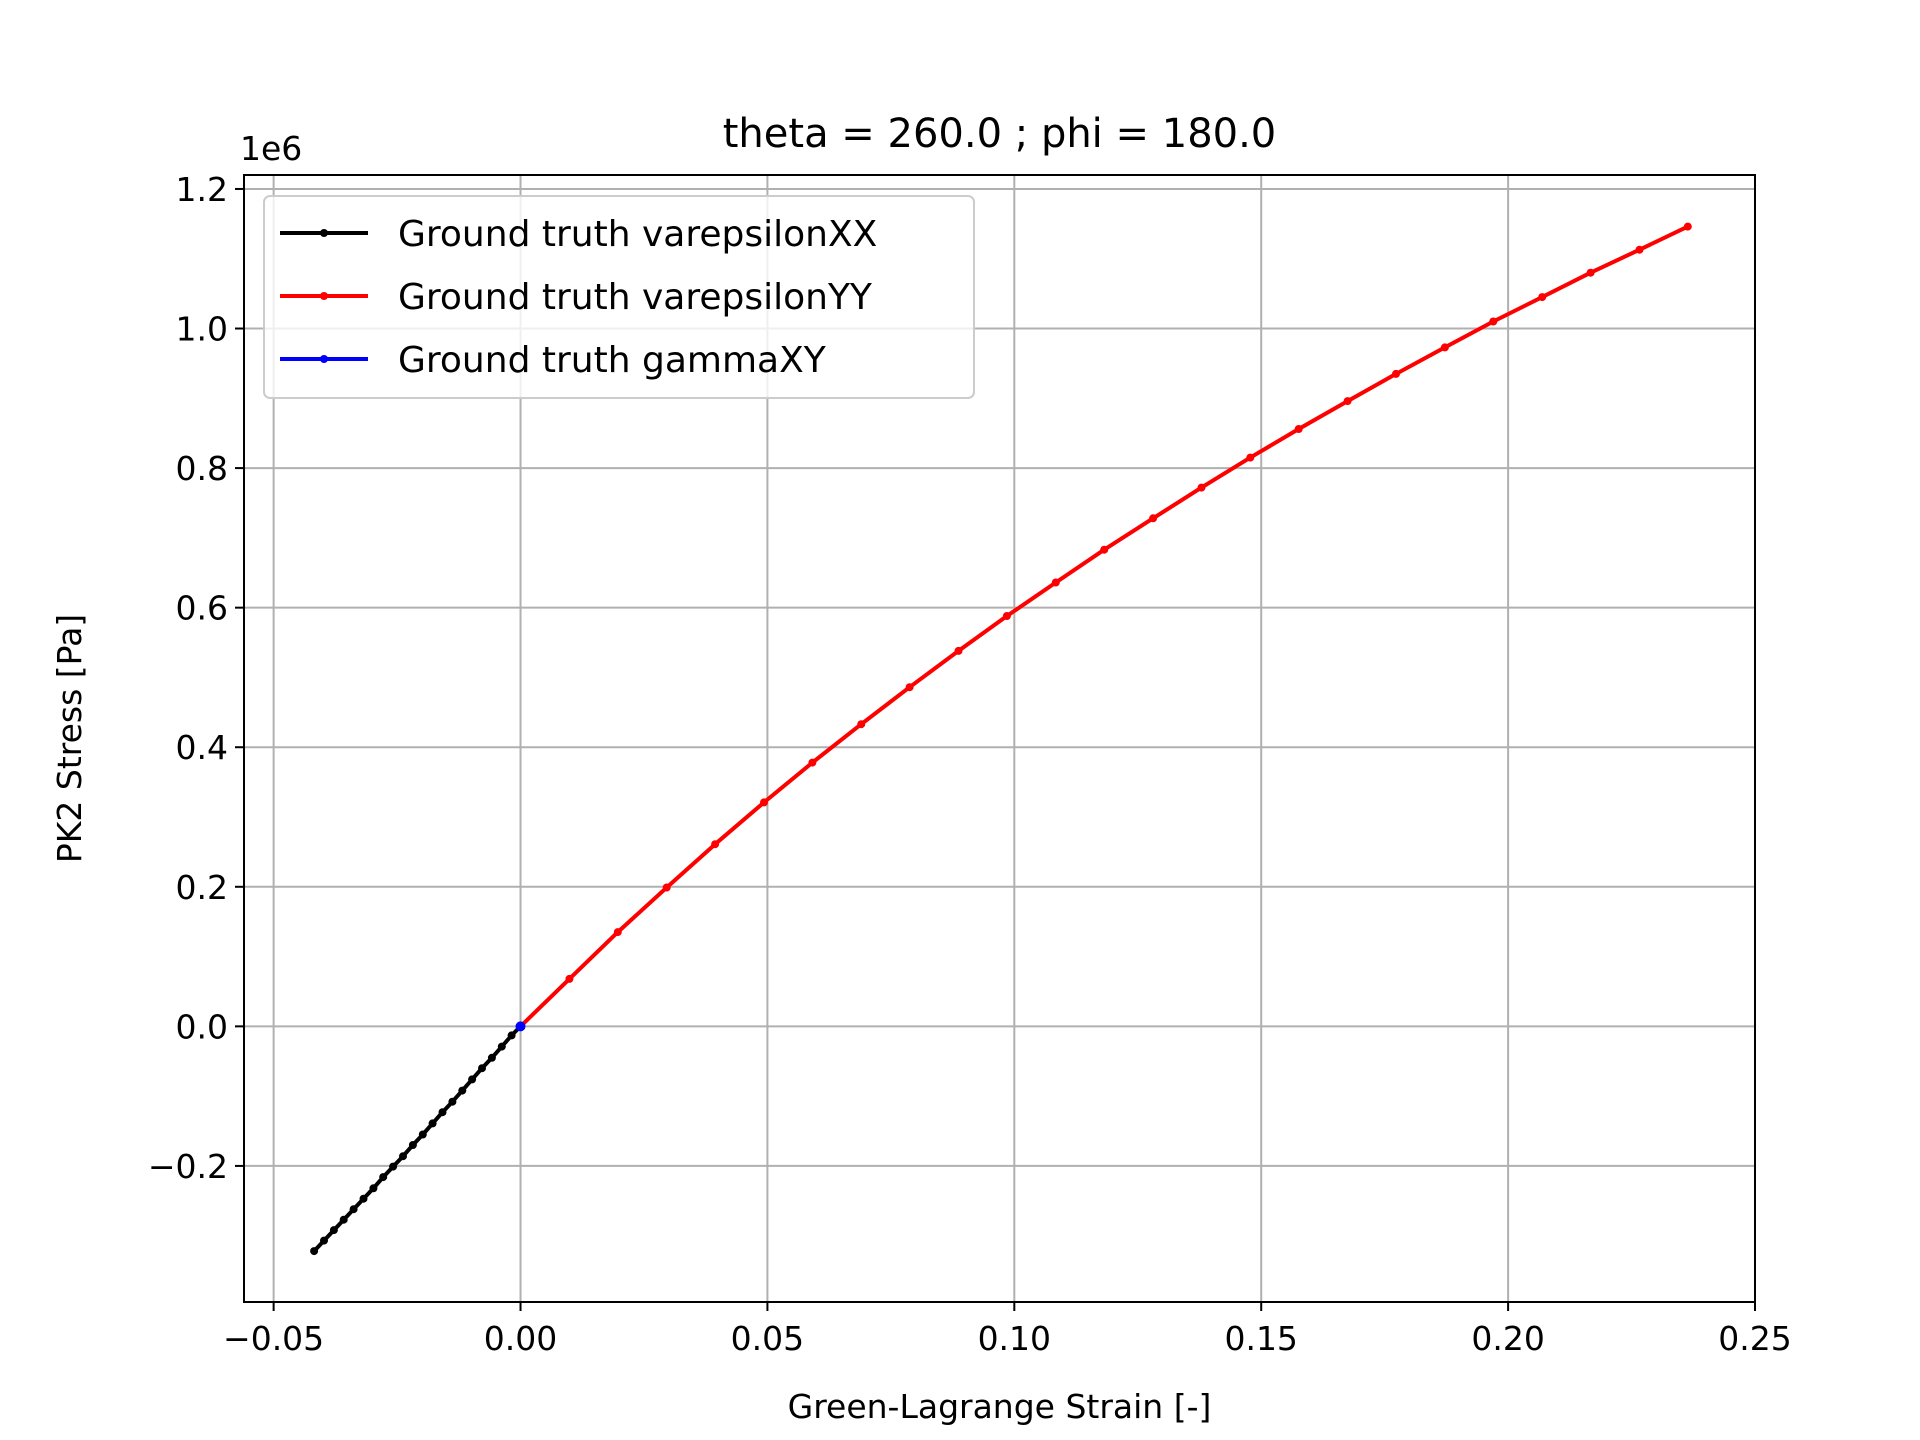 The image size is (1920, 1440). I want to click on x-tick-label: 0.20, so click(1507, 1338).